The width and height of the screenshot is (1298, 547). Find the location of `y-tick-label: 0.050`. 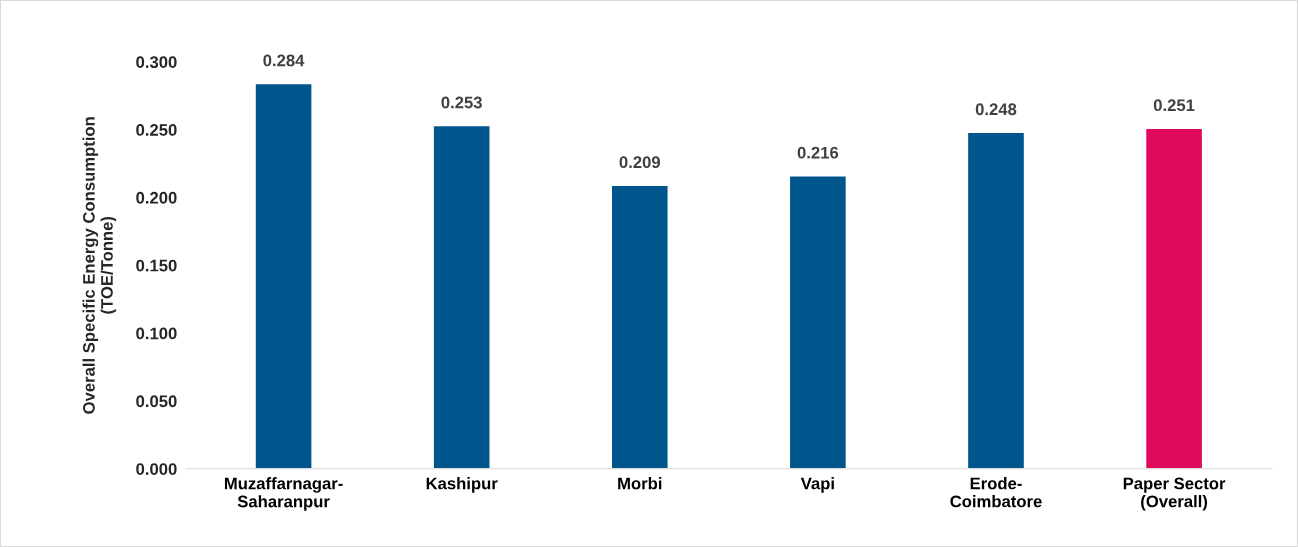

y-tick-label: 0.050 is located at coordinates (156, 401).